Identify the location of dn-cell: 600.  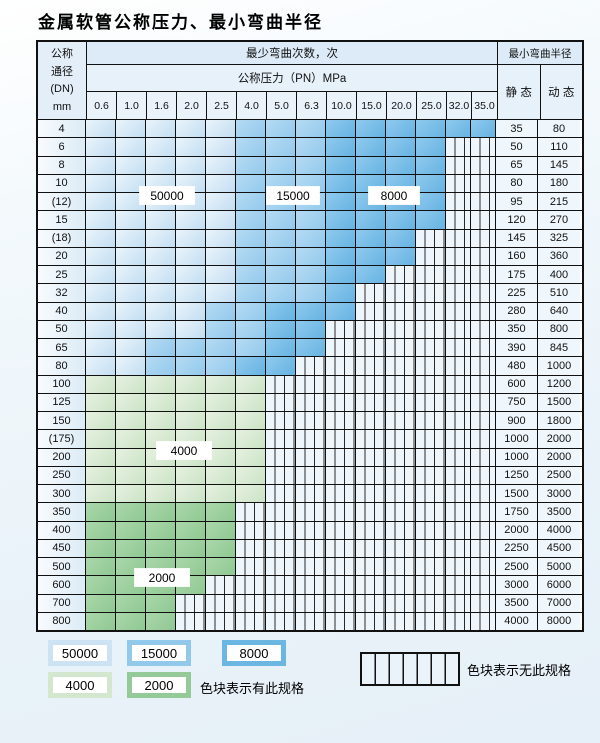
(62, 585).